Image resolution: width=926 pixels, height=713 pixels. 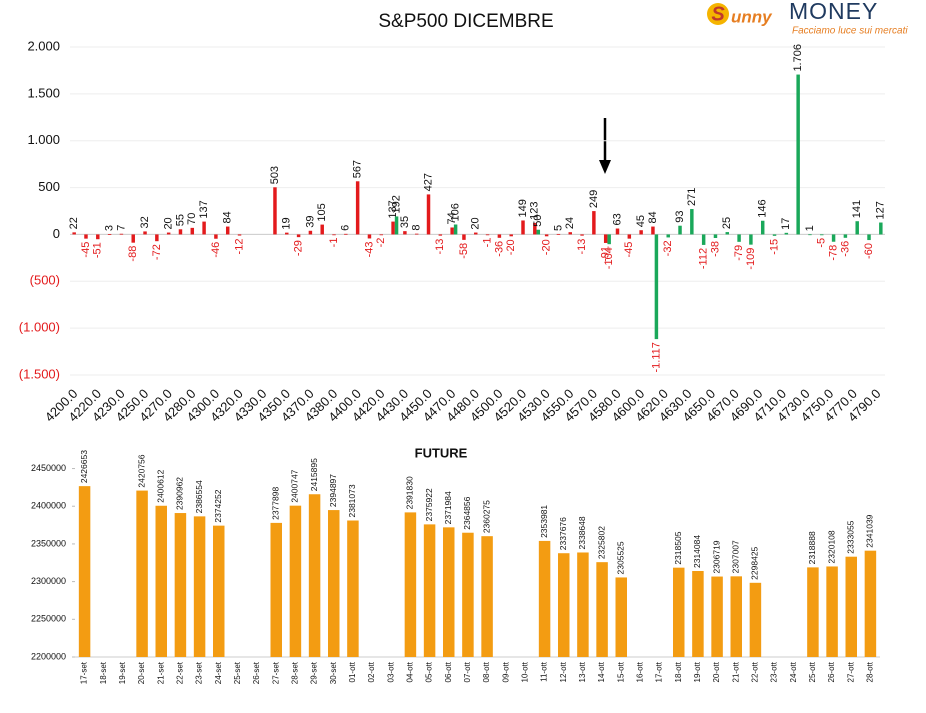 I want to click on y-tick-label: 500, so click(x=49, y=186).